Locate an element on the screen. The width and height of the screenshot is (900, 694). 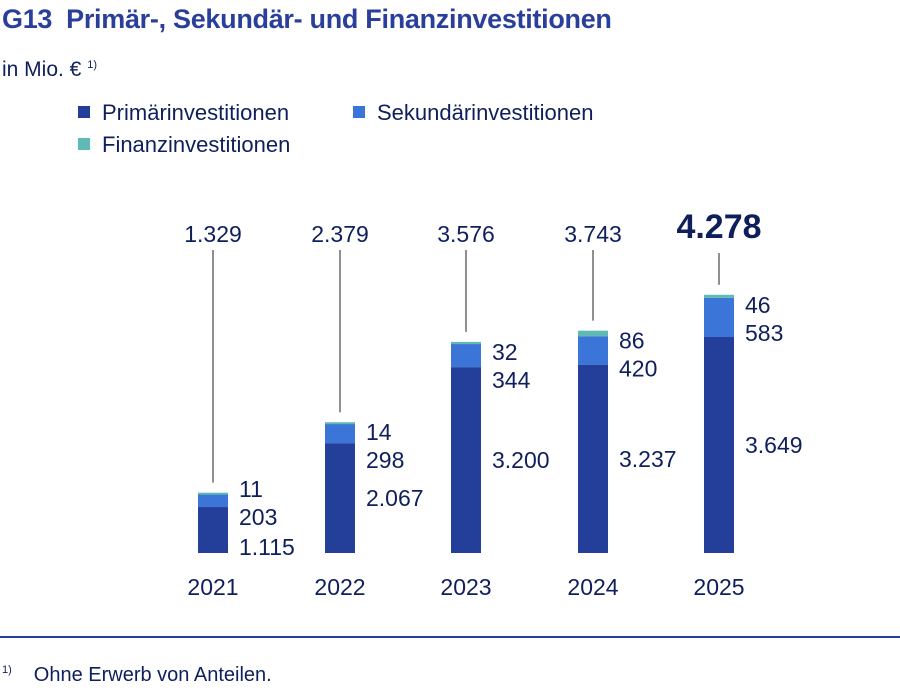
data-label-financial-2025: 46 is located at coordinates (758, 305).